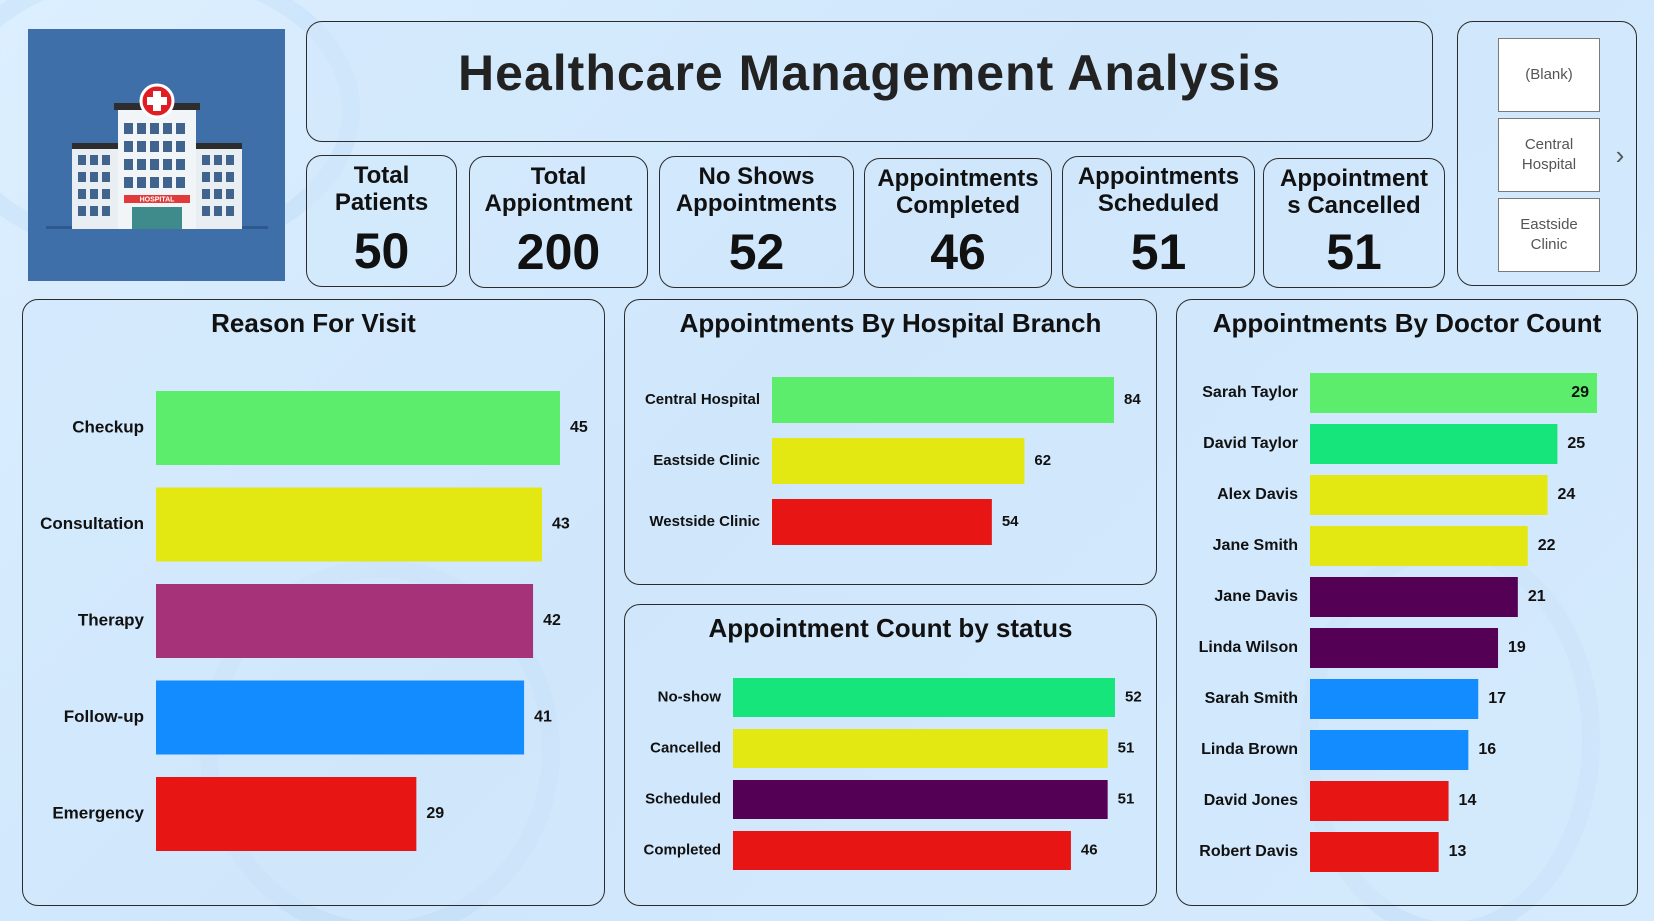 The width and height of the screenshot is (1654, 921). What do you see at coordinates (340, 717) in the screenshot?
I see `bar-follow-up` at bounding box center [340, 717].